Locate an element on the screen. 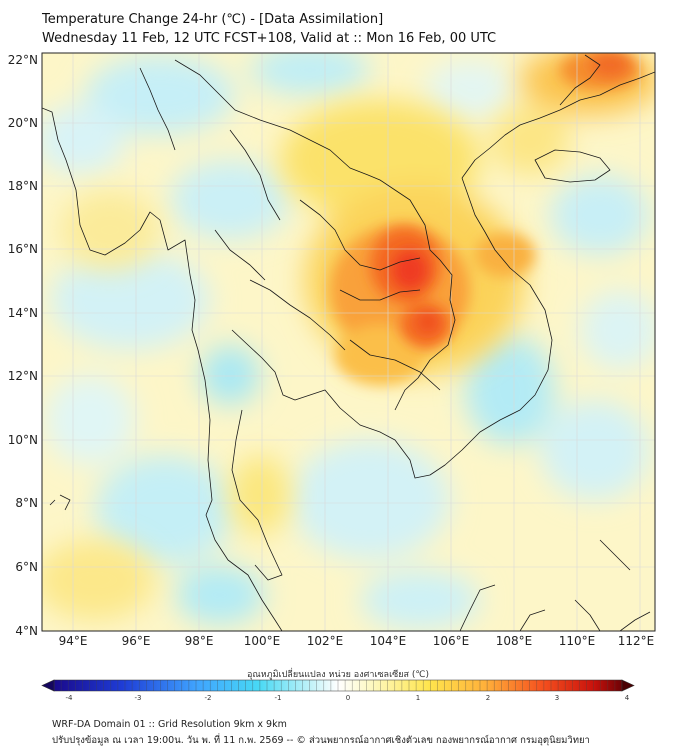 The width and height of the screenshot is (676, 756). colorbar: -4 -3 -2 -1 0 1 2 3 4 is located at coordinates (338, 690).